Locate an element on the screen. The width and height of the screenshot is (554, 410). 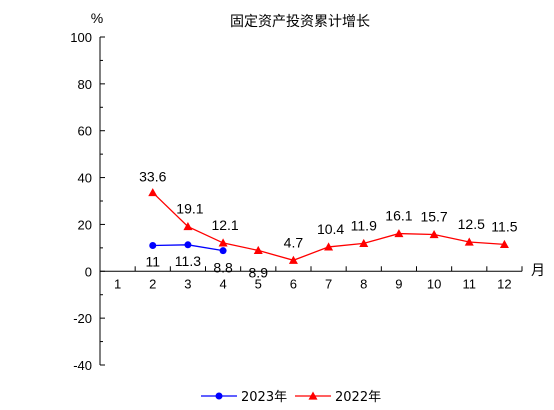
legend-label: 2023年 is located at coordinates (264, 397).